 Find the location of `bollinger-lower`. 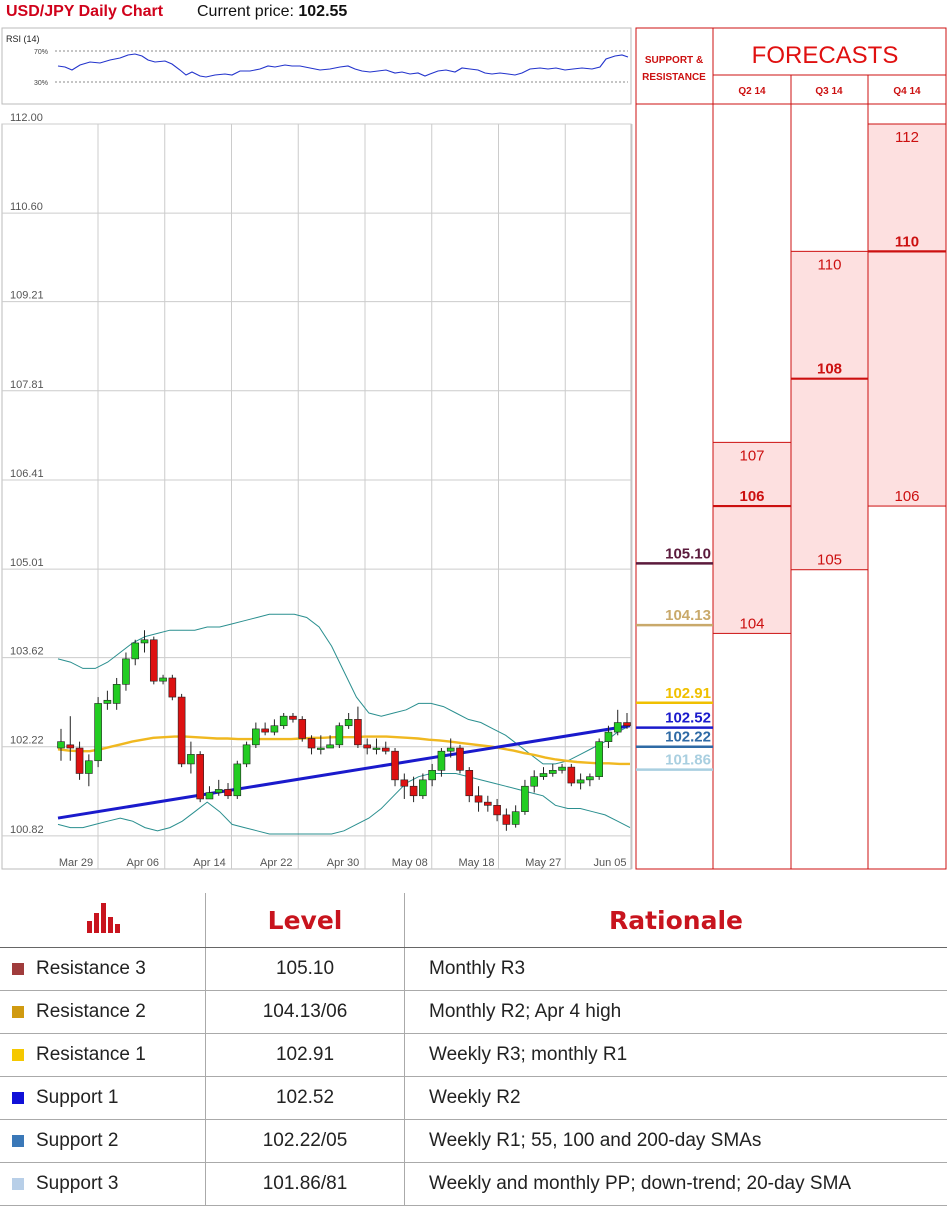

bollinger-lower is located at coordinates (344, 804).